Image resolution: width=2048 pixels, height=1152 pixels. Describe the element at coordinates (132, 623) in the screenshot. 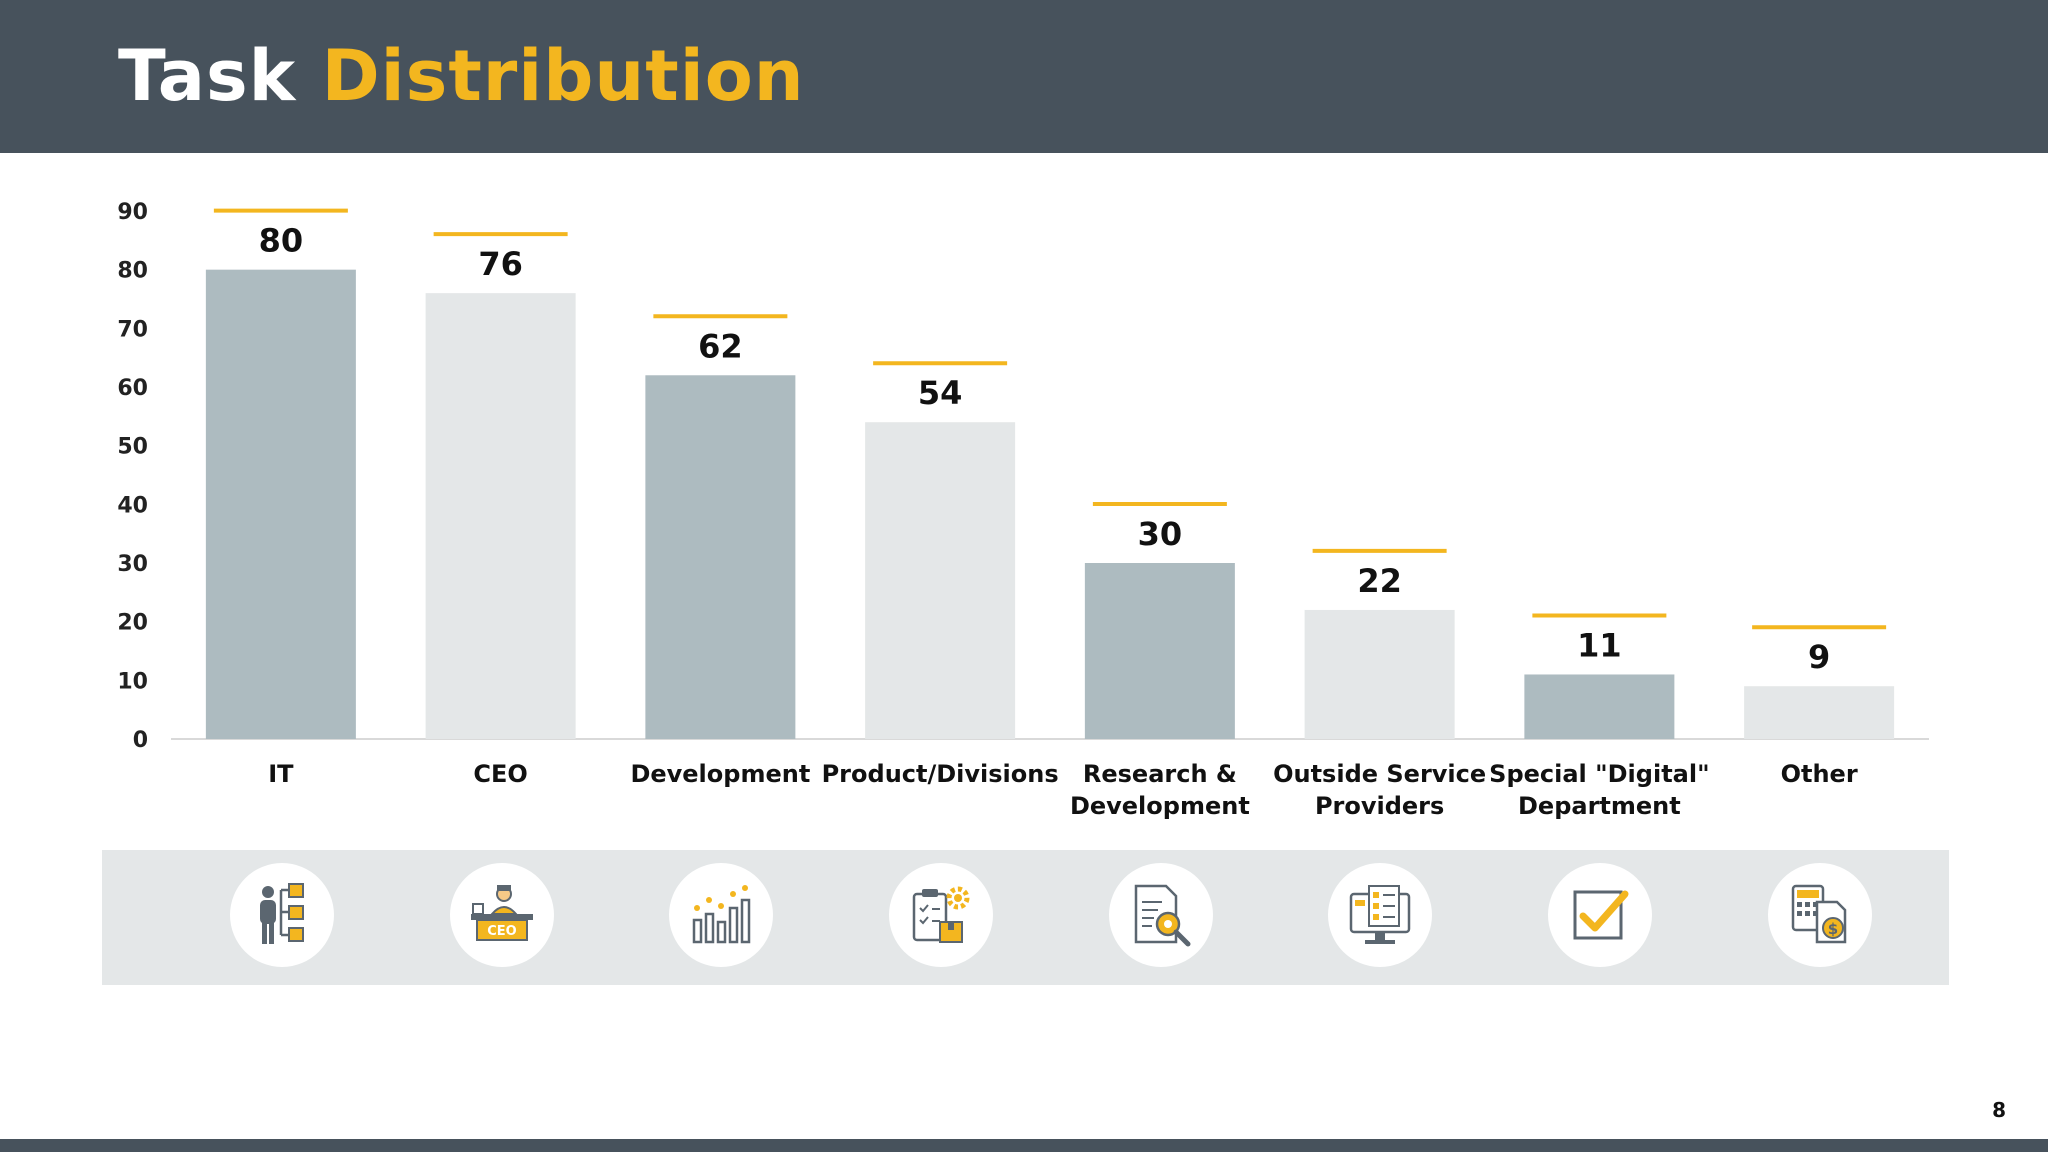

I see `y-tick-label: 20` at that location.